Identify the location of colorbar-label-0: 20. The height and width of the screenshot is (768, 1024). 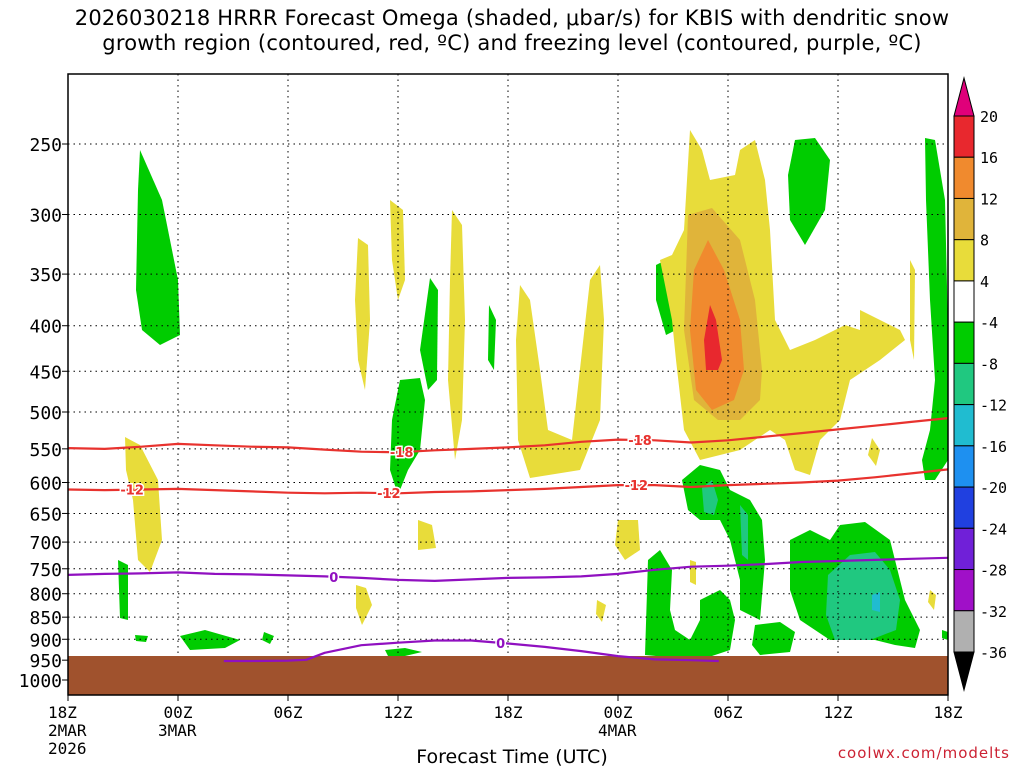
(989, 117).